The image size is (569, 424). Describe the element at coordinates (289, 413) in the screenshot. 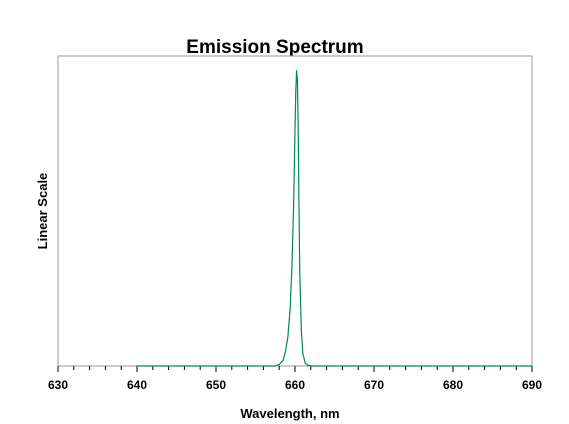

I see `x-axis-label: Wavelength, nm` at that location.